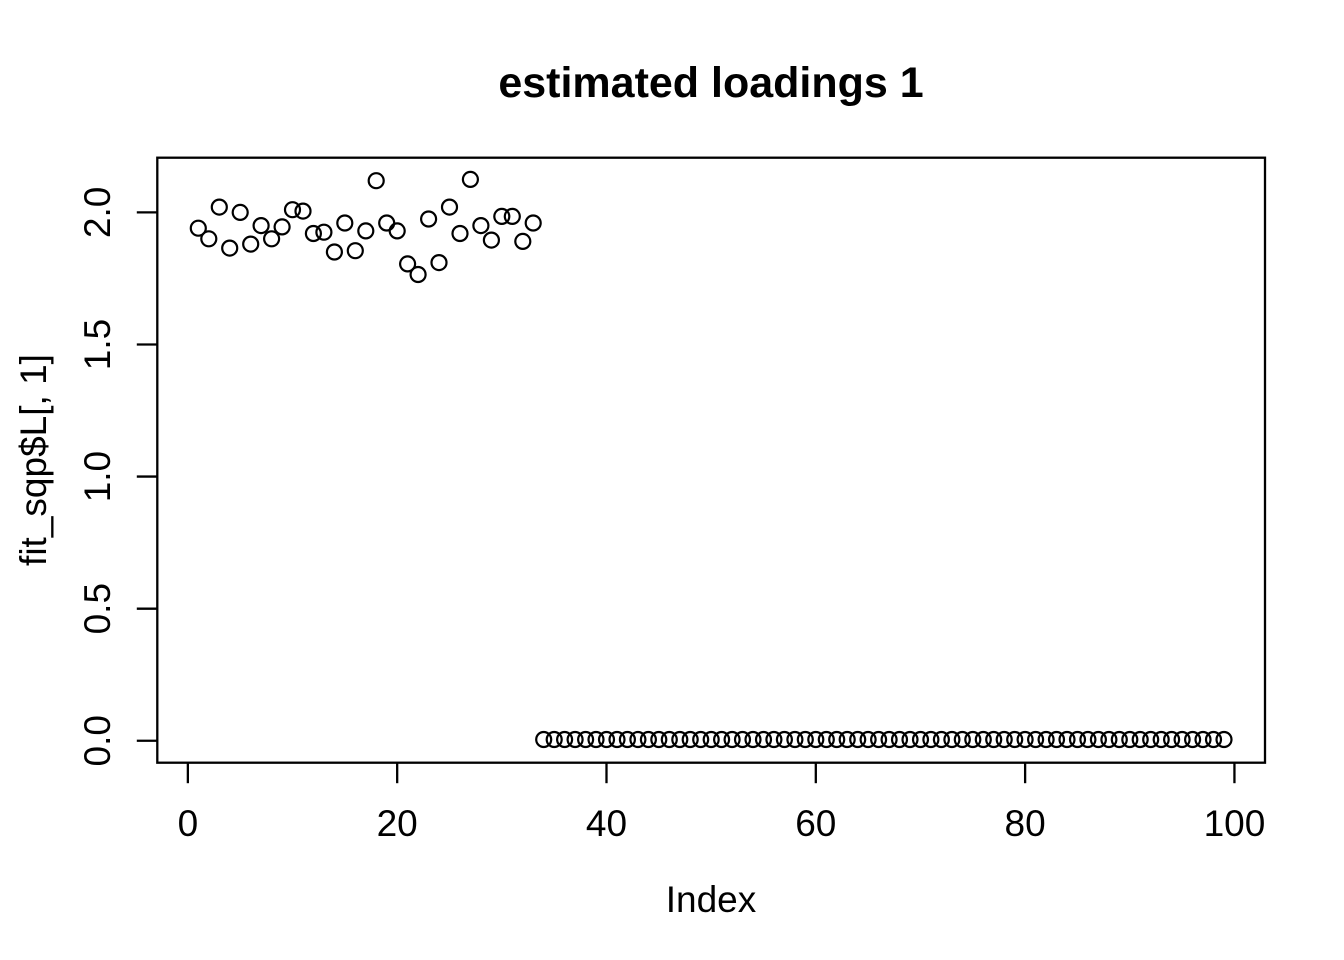 This screenshot has width=1344, height=960. Describe the element at coordinates (1025, 823) in the screenshot. I see `x-tick-label: 80` at that location.